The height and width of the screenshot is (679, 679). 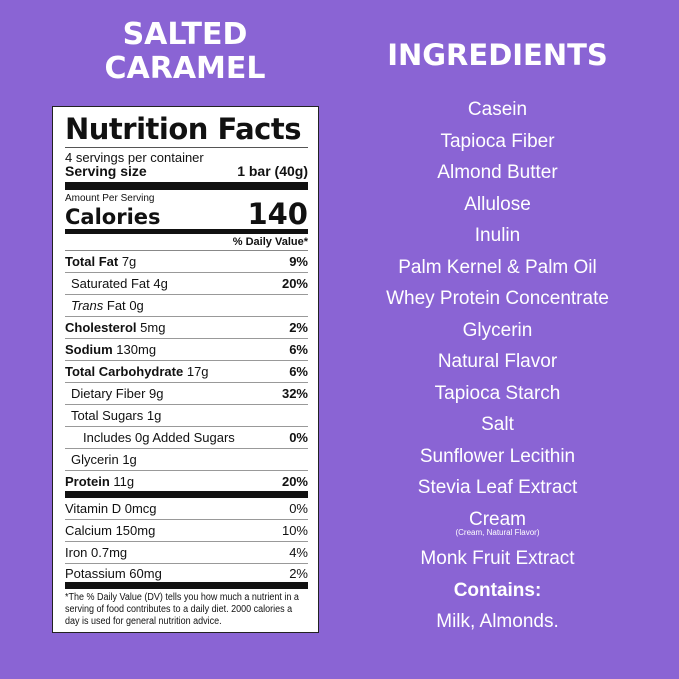 I want to click on ingredient: Cream, so click(x=497, y=519).